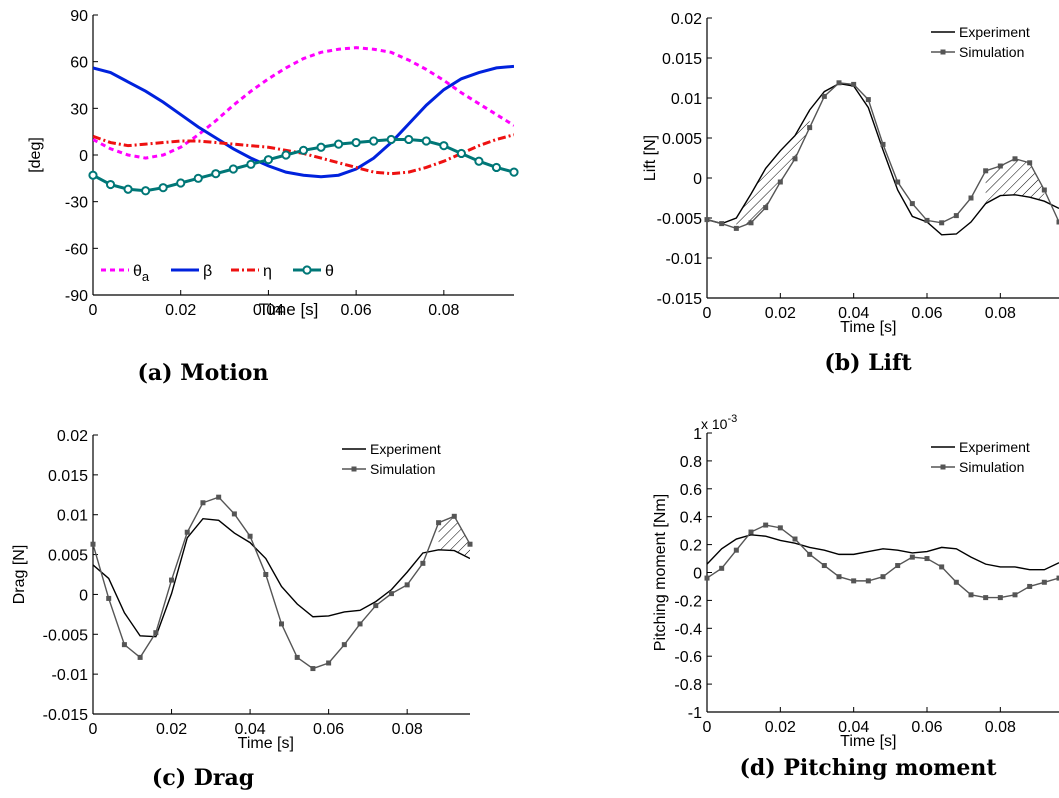 The width and height of the screenshot is (1059, 798). What do you see at coordinates (141, 273) in the screenshot?
I see `legend-label: θa` at bounding box center [141, 273].